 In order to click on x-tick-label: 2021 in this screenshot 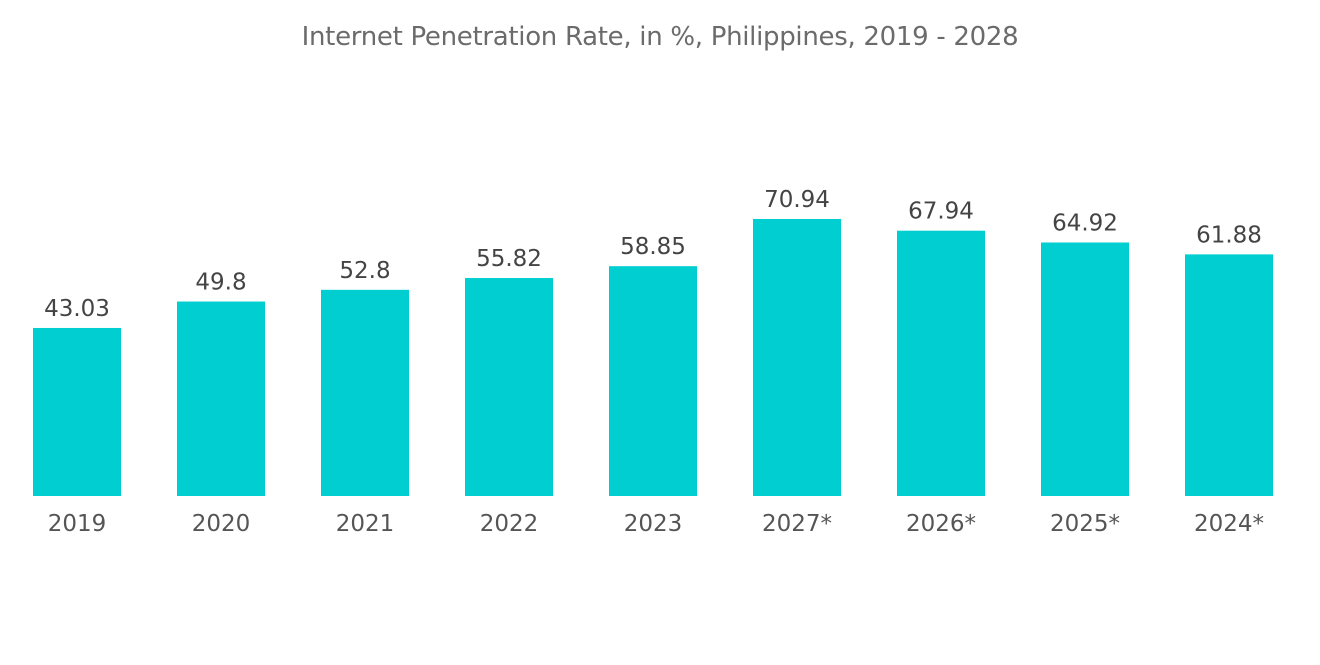, I will do `click(365, 524)`.